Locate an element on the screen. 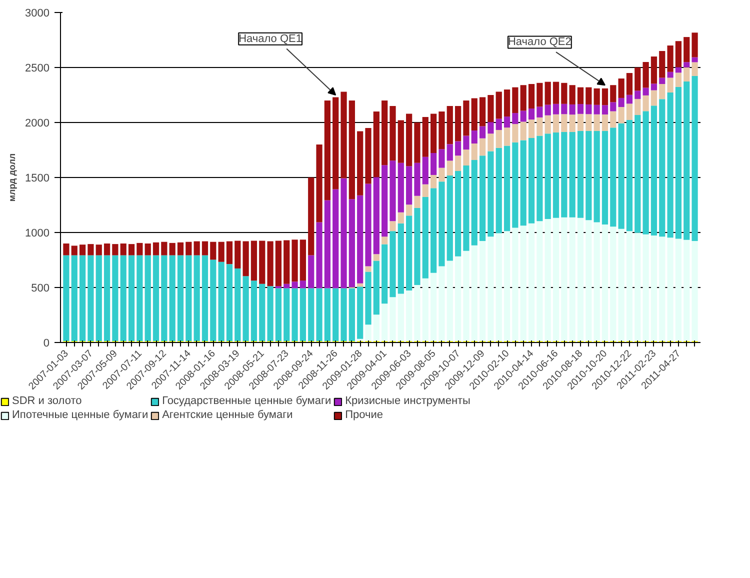  y-tick-label: 0 is located at coordinates (46, 344).